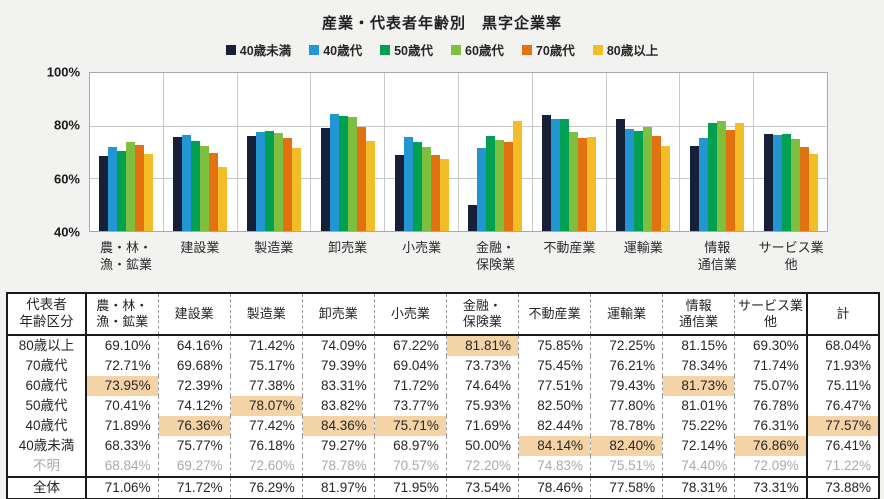  What do you see at coordinates (482, 487) in the screenshot?
I see `table-cell: 73.54%` at bounding box center [482, 487].